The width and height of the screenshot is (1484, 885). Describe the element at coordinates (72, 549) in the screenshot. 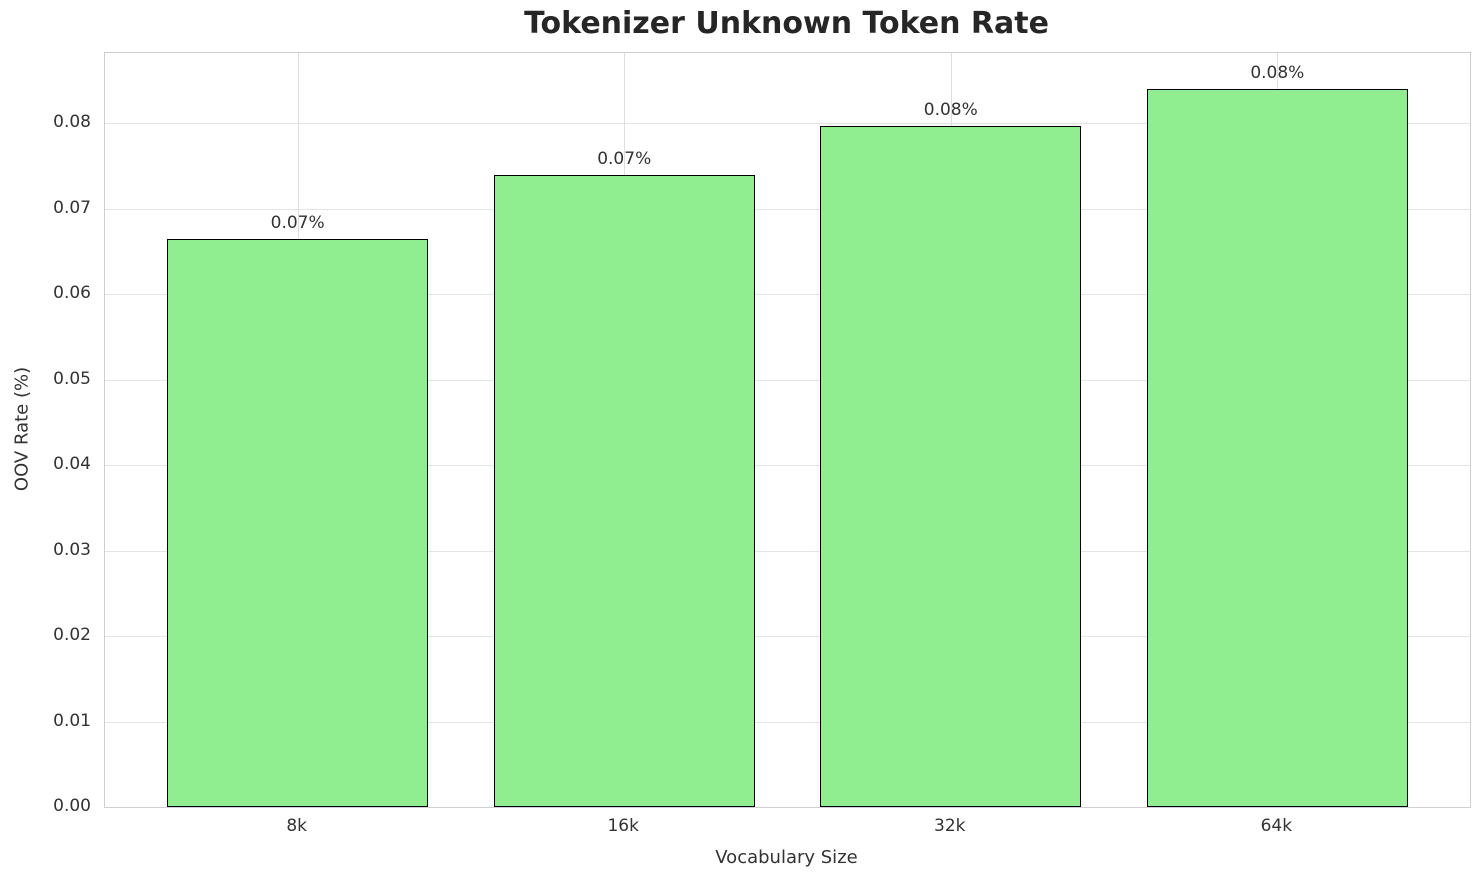

I see `y-tick-label: 0.03` at that location.